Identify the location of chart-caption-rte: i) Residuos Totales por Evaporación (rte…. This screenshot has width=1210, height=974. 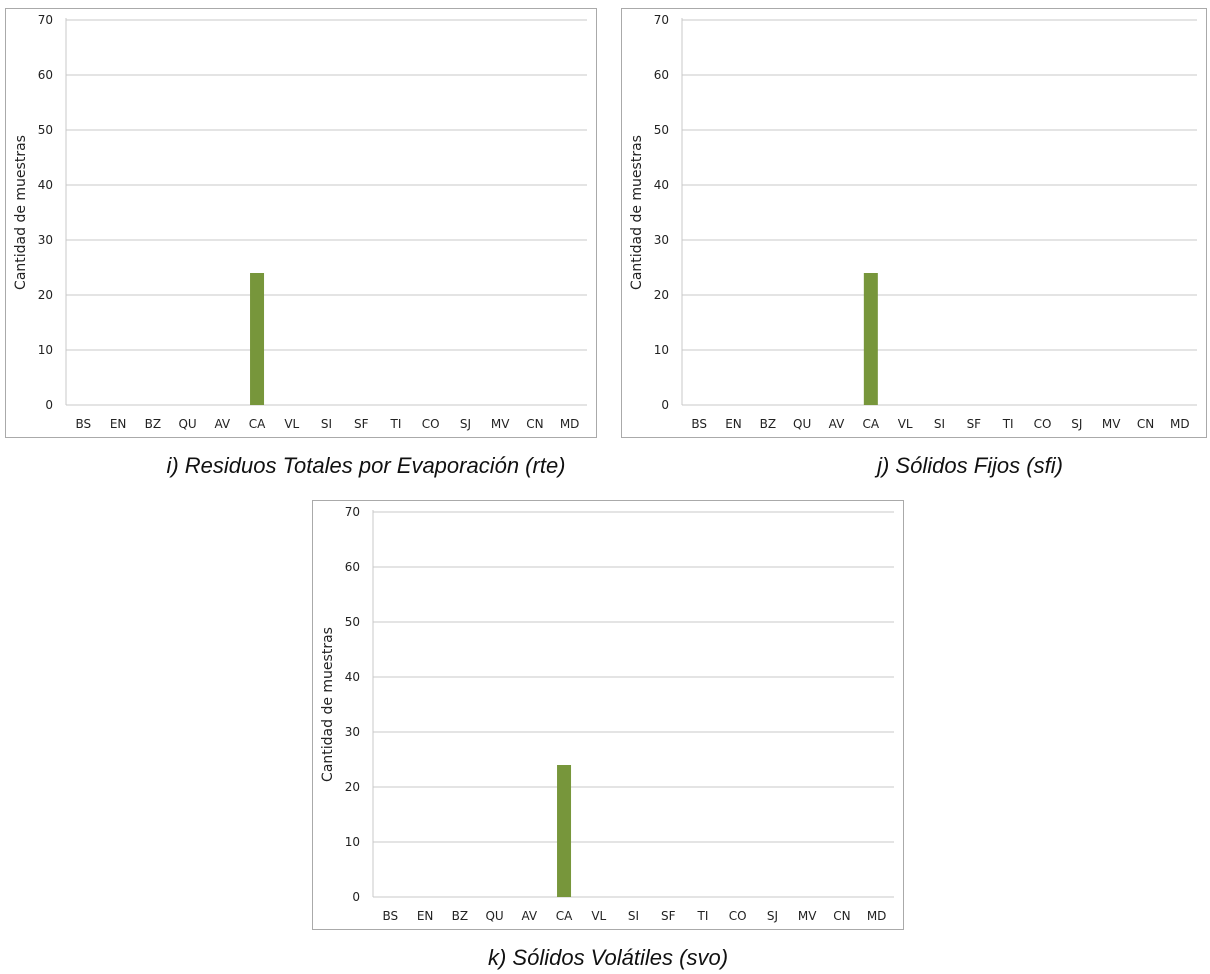
(366, 465).